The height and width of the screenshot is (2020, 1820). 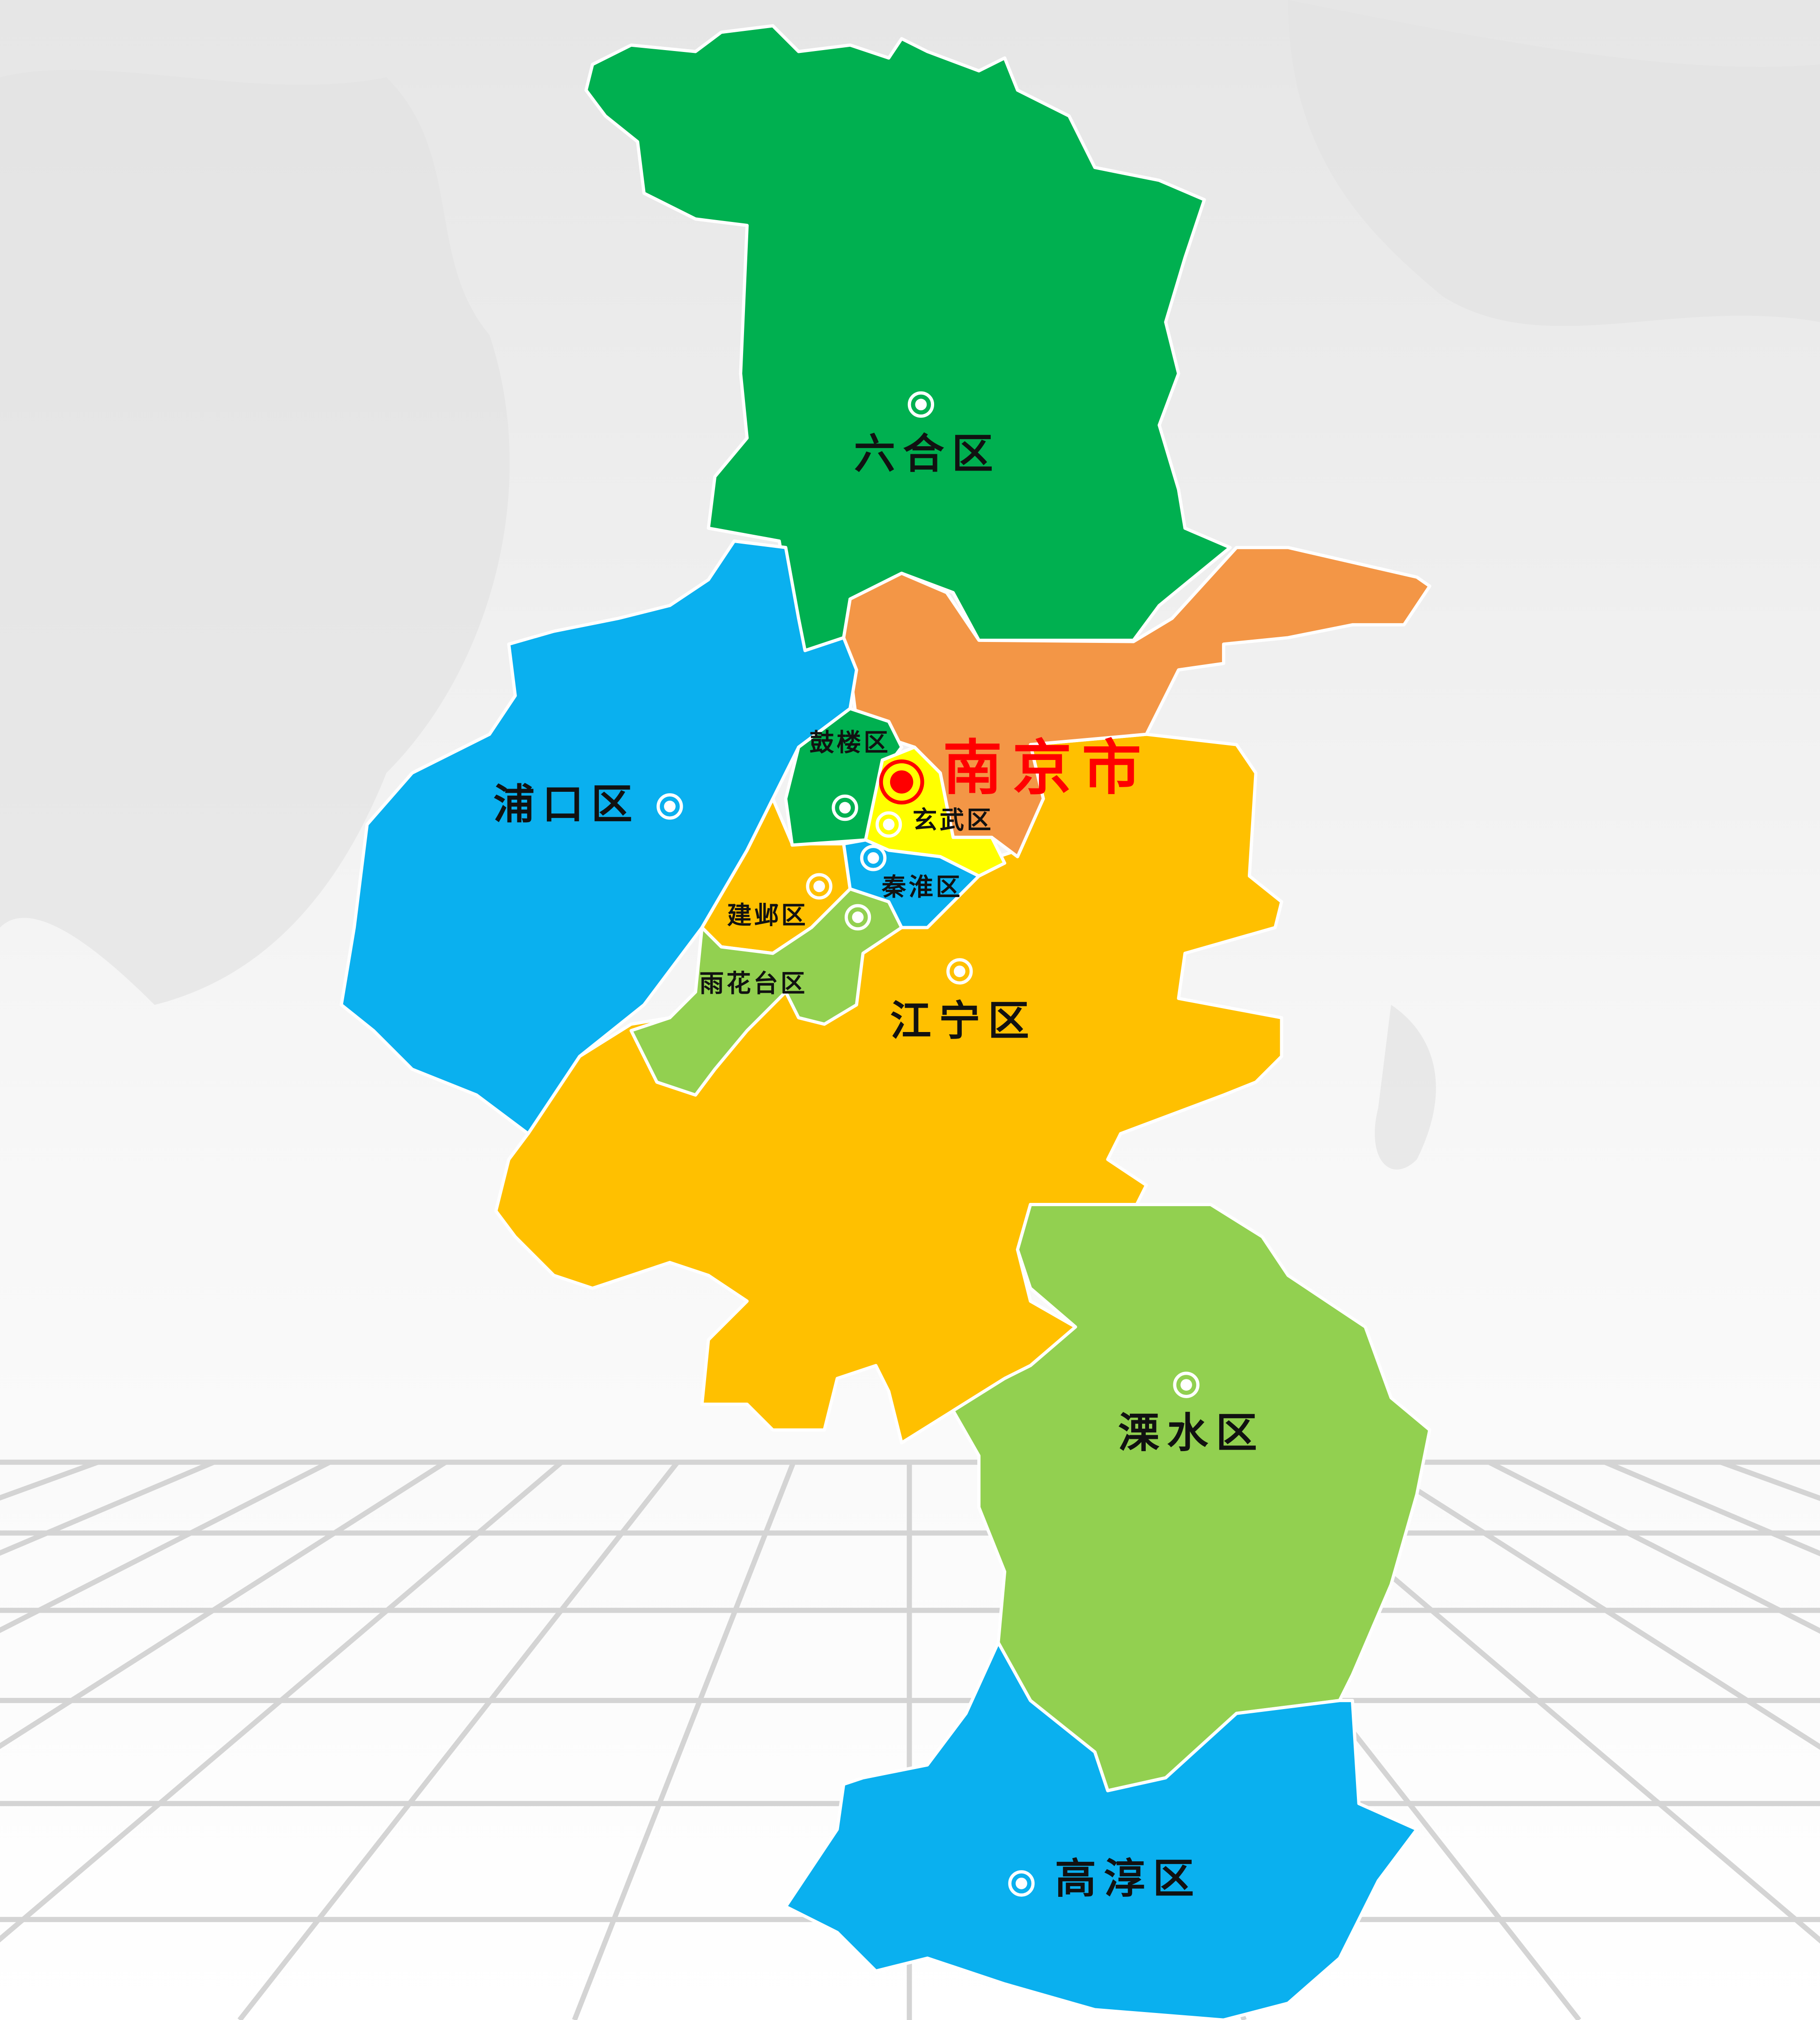 I want to click on label-yuhuatai: 雨花台区, so click(x=754, y=983).